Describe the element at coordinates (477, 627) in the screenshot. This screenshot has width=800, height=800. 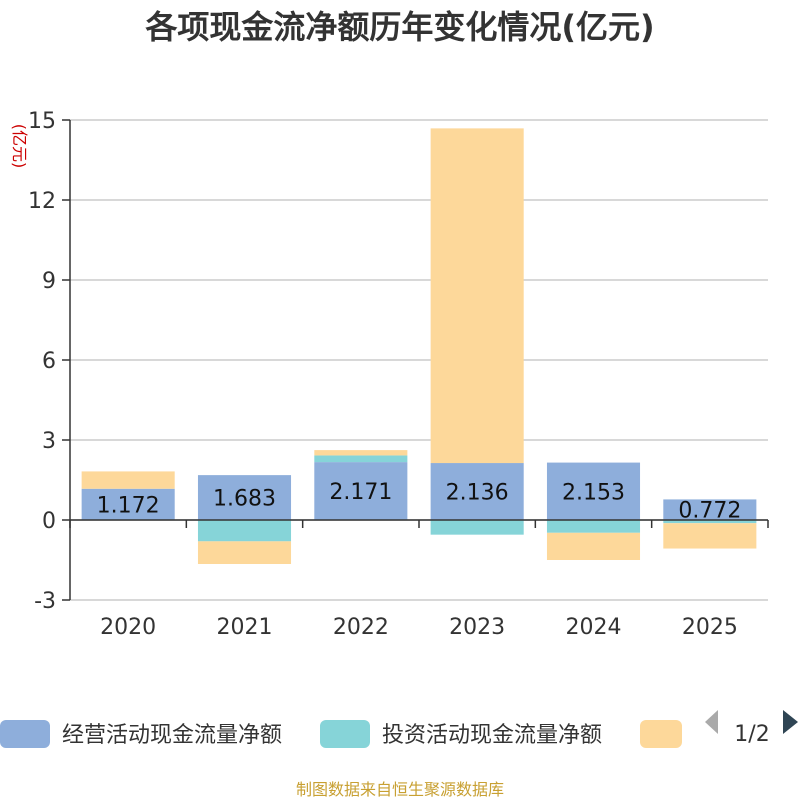
I see `x-tick-label: 2023` at that location.